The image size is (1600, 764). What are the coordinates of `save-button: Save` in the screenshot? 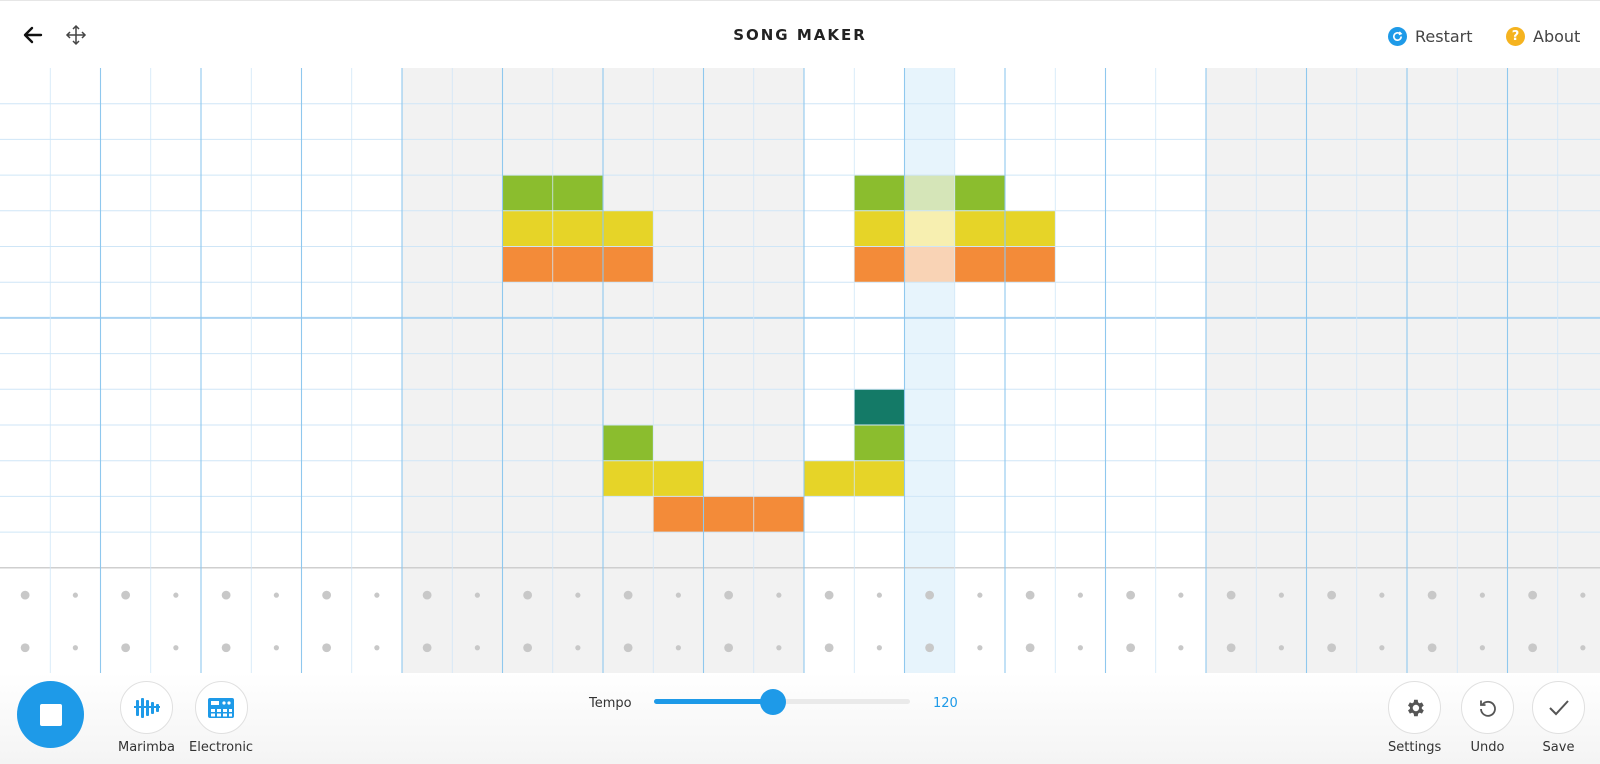 It's located at (1558, 718).